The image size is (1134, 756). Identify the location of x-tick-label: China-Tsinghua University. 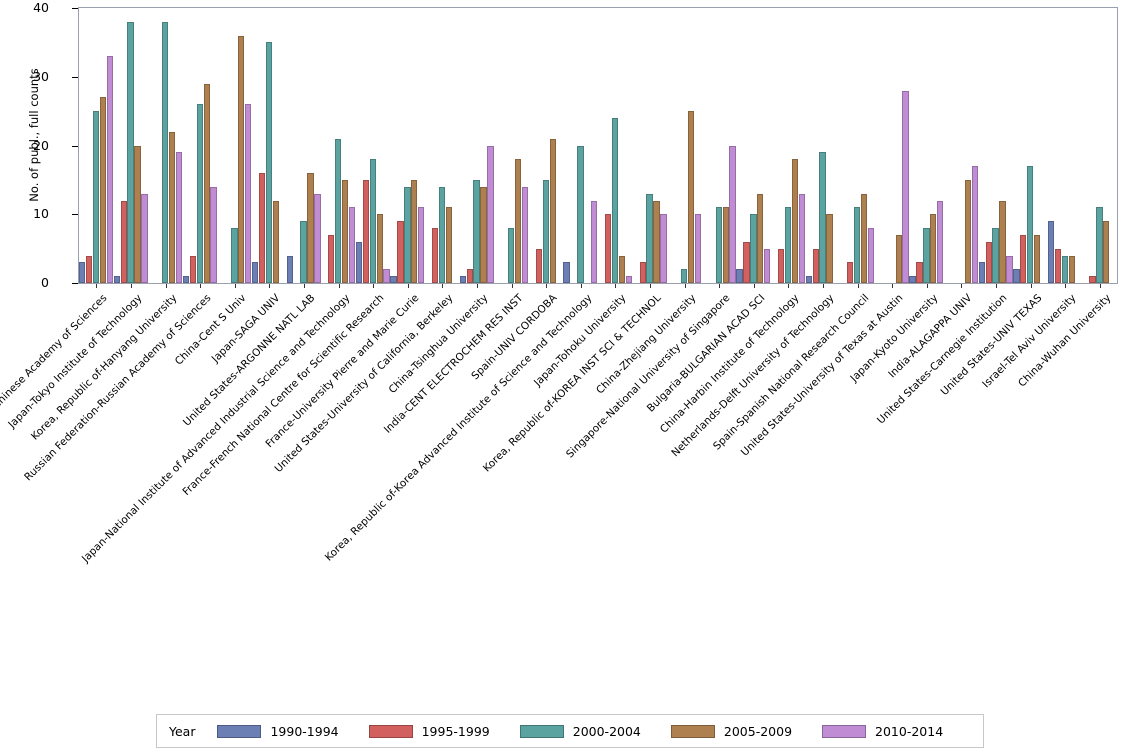
(438, 344).